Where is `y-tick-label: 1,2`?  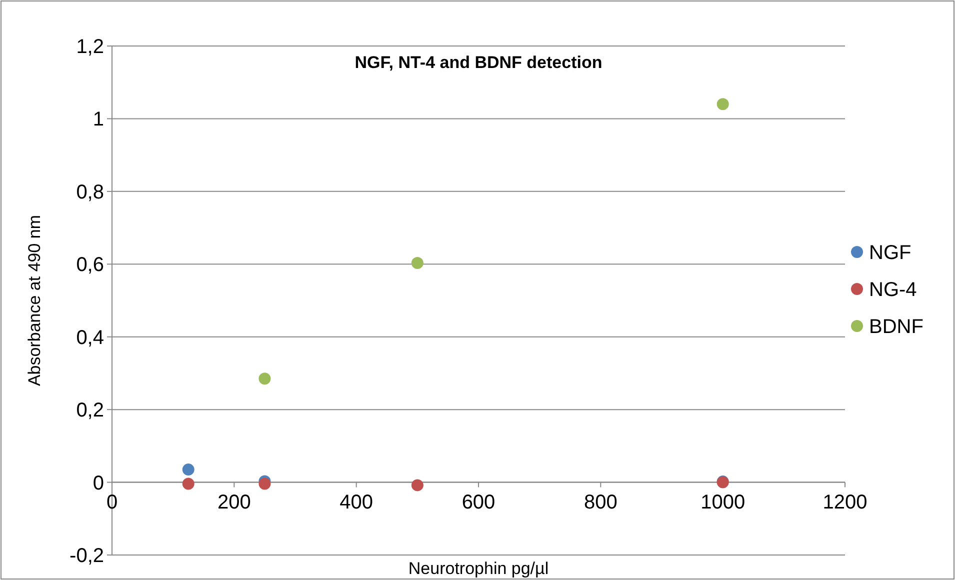
y-tick-label: 1,2 is located at coordinates (90, 47).